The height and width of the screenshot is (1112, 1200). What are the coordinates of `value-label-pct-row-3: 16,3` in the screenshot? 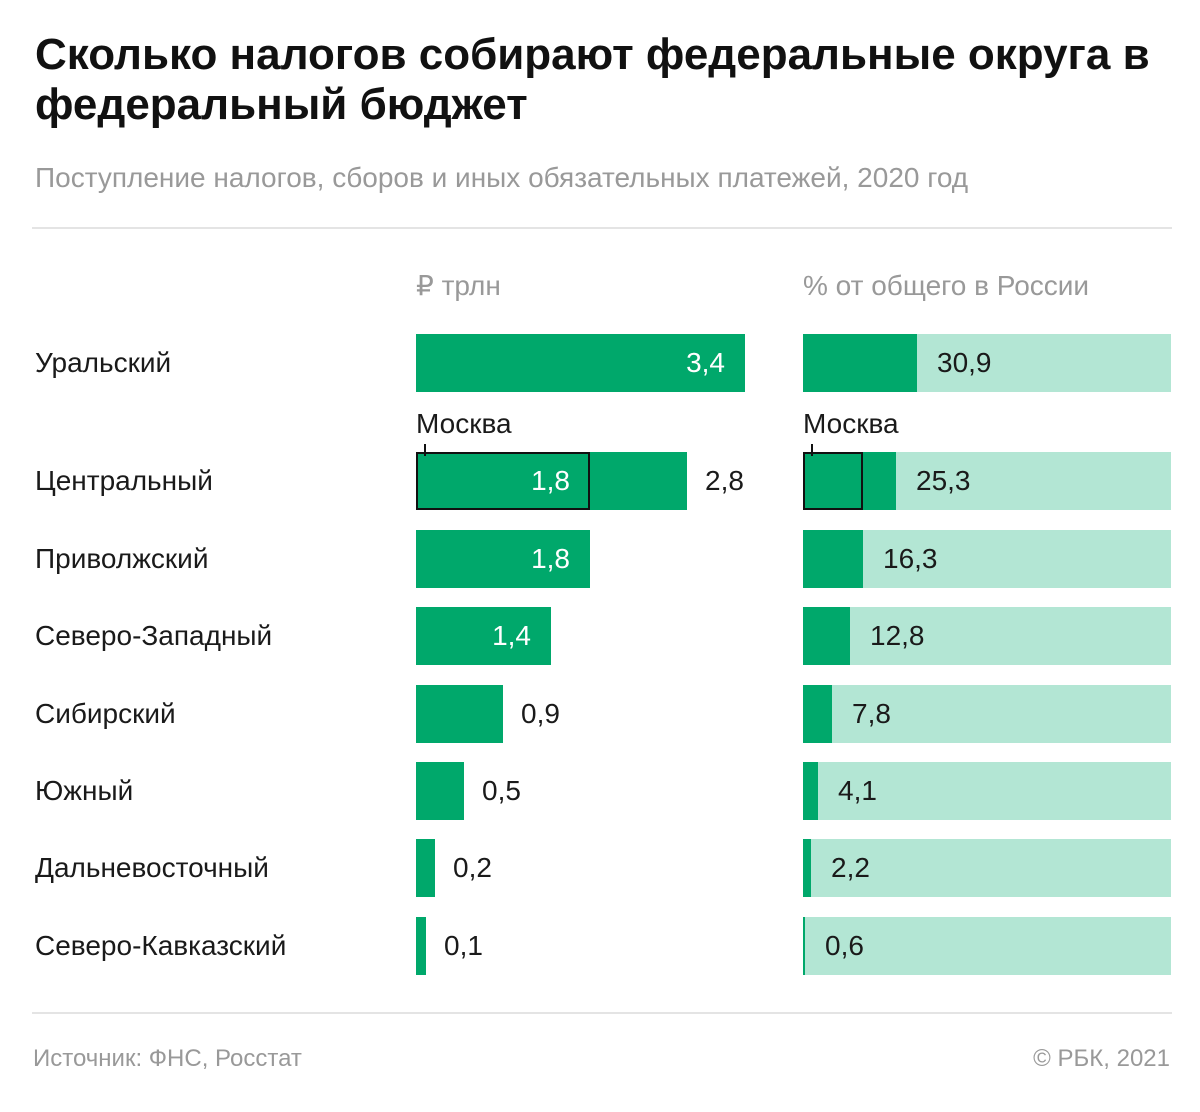 It's located at (910, 558).